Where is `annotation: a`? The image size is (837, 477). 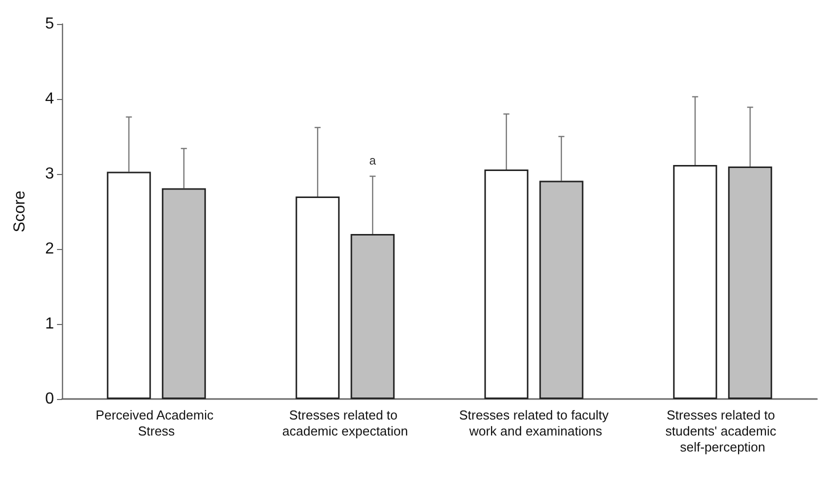
annotation: a is located at coordinates (372, 160).